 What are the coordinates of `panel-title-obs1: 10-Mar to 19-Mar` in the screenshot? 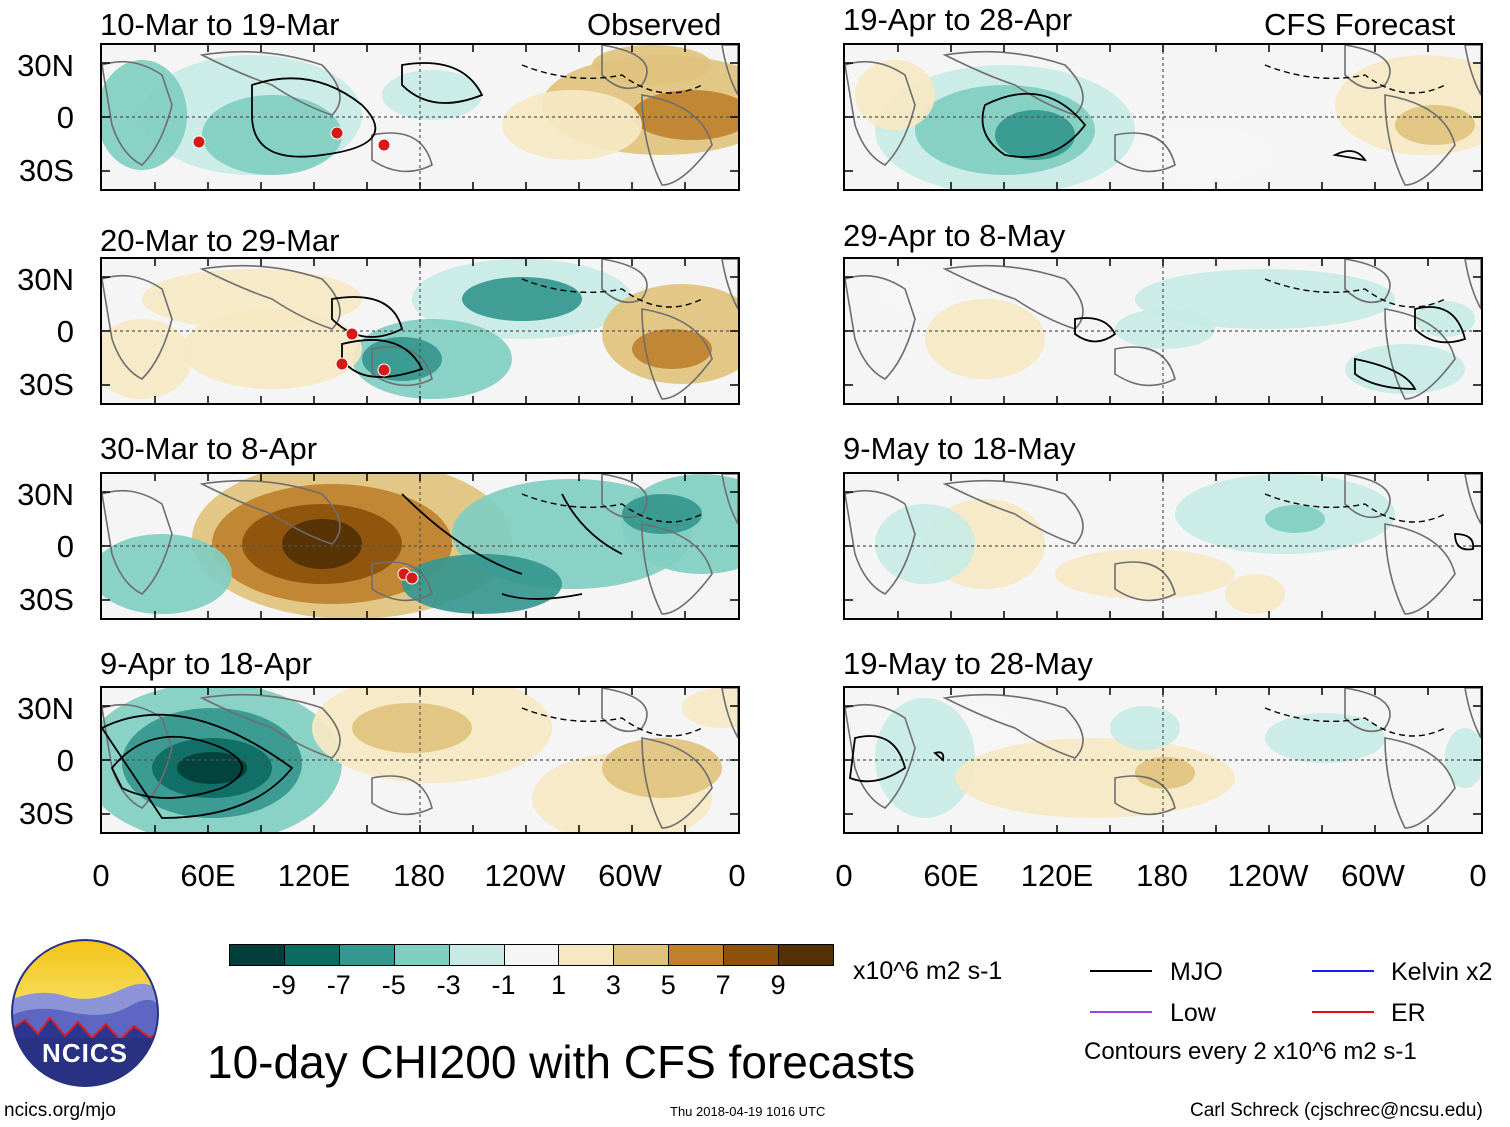 It's located at (220, 24).